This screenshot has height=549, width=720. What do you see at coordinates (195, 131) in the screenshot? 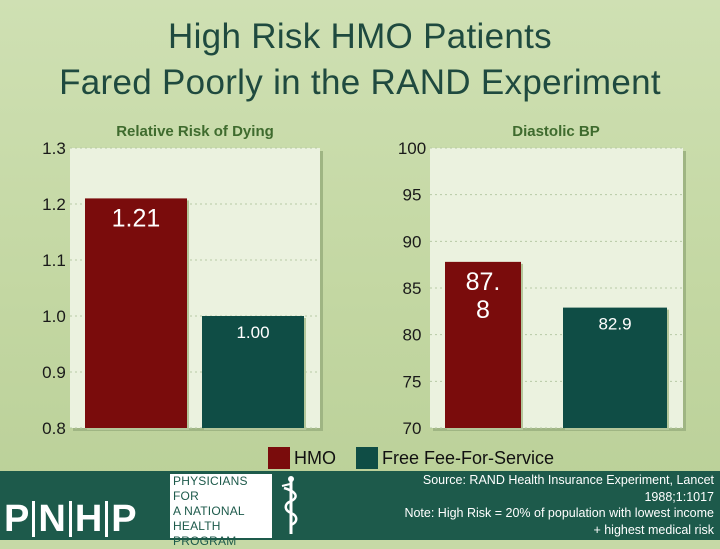
I see `chart-title: Relative Risk of Dying` at bounding box center [195, 131].